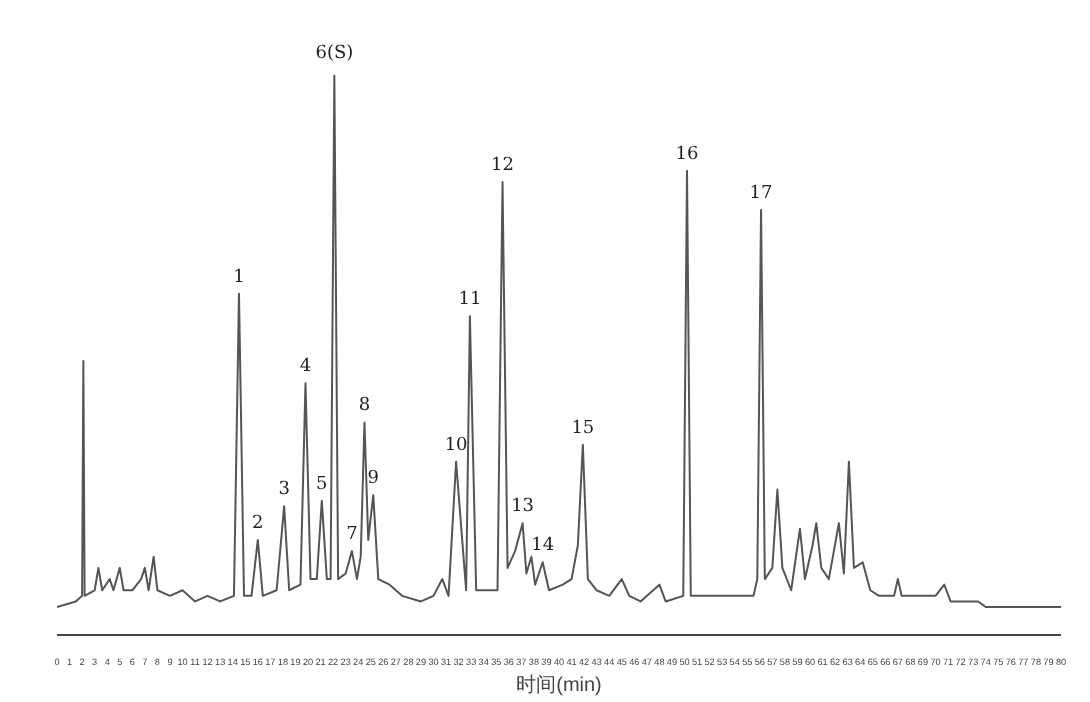 The width and height of the screenshot is (1090, 702). What do you see at coordinates (583, 428) in the screenshot?
I see `annotation: 15` at bounding box center [583, 428].